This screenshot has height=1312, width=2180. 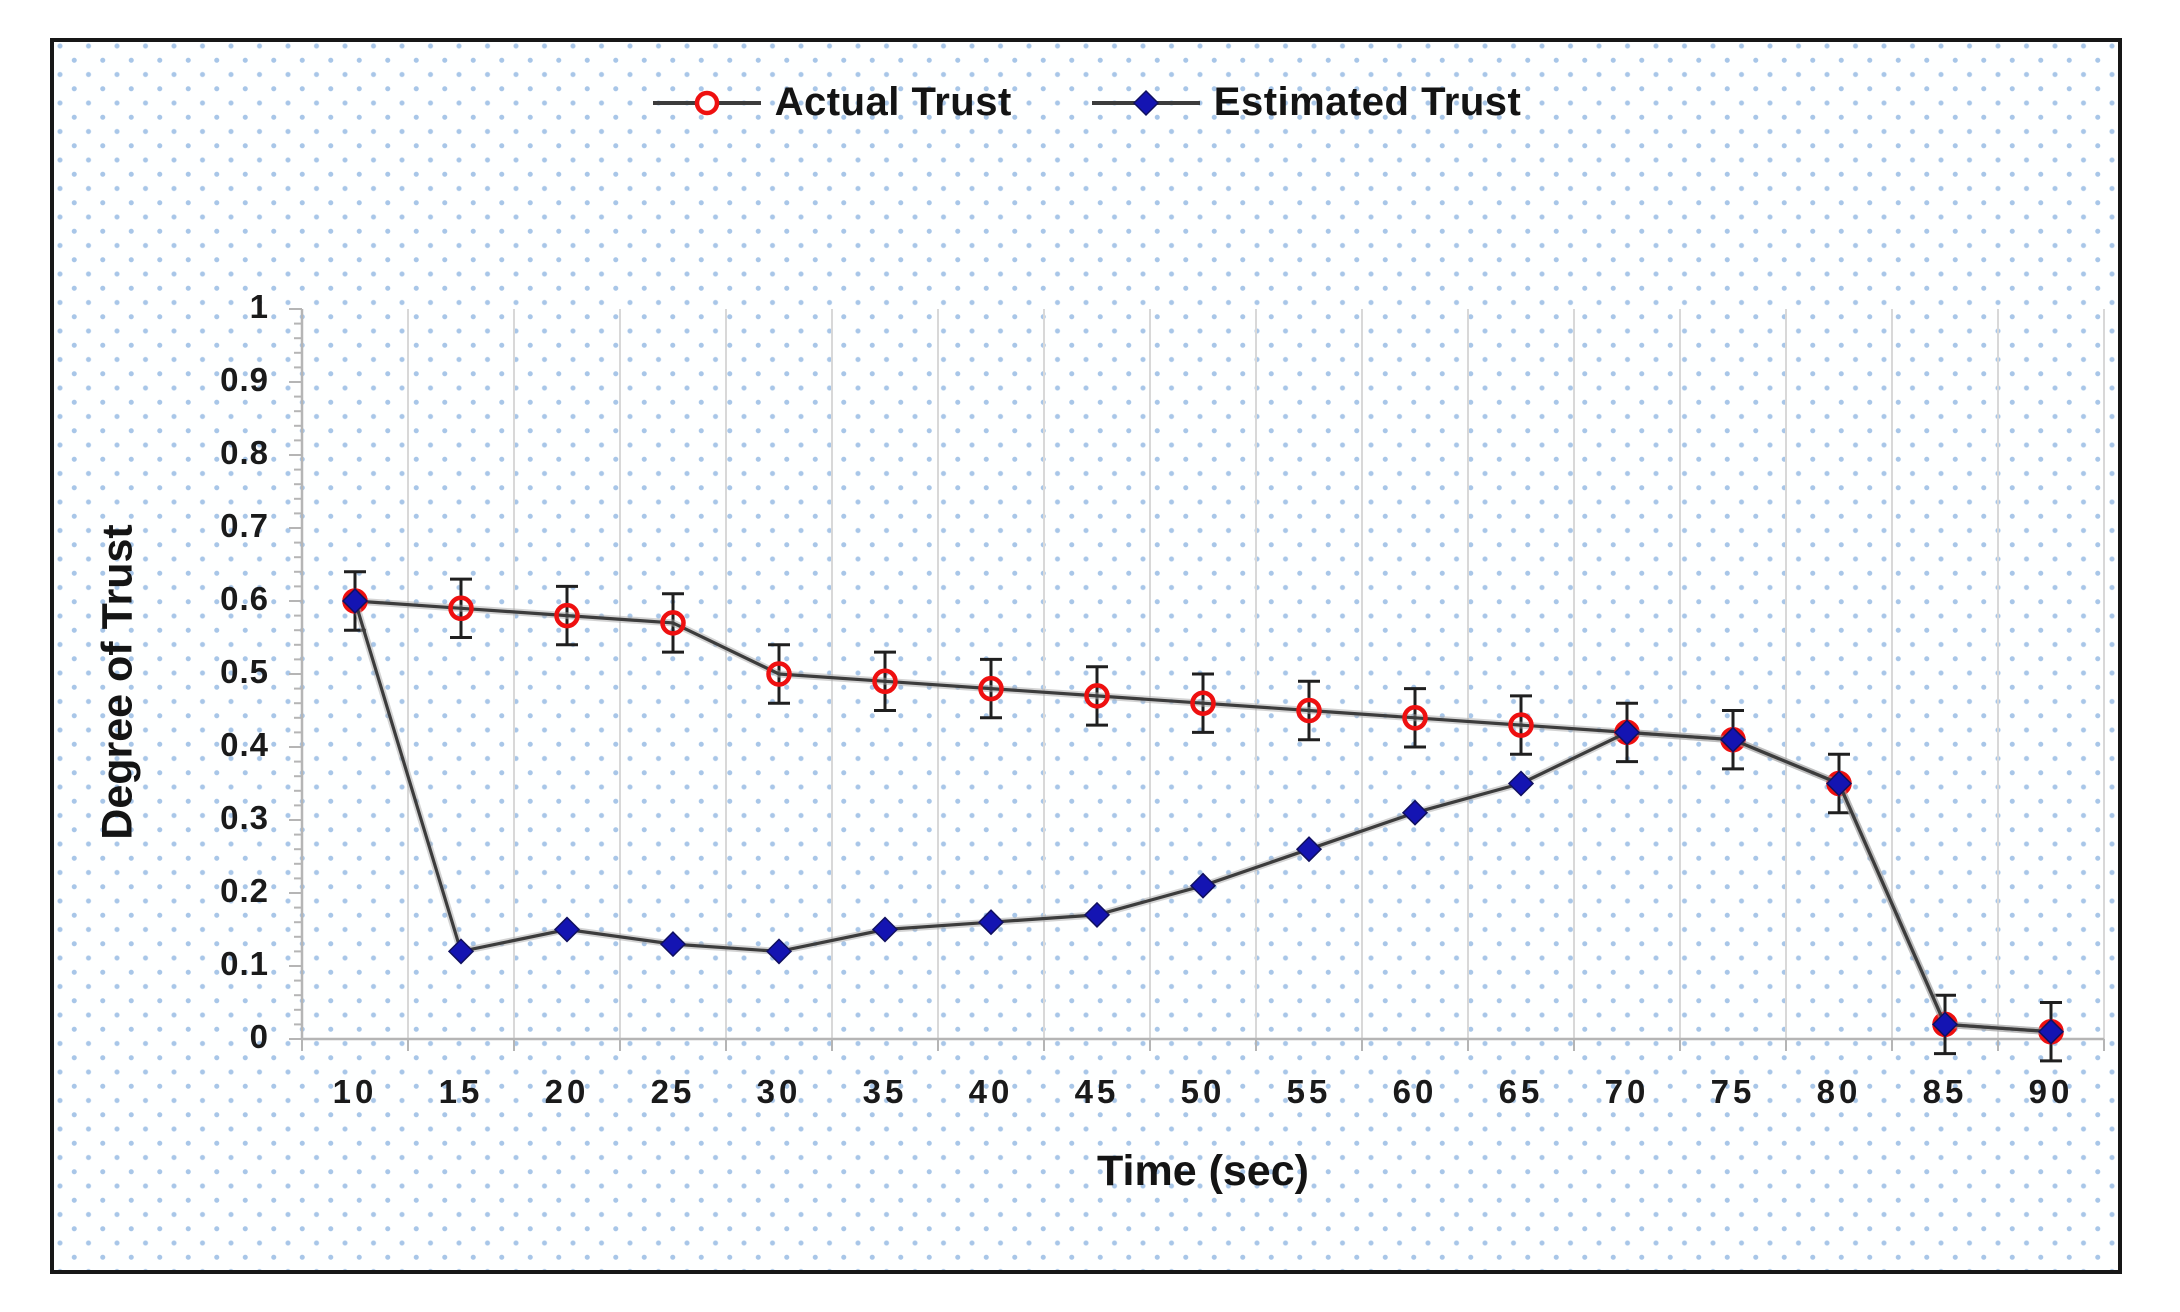 What do you see at coordinates (461, 1091) in the screenshot?
I see `x-tick-label: 15` at bounding box center [461, 1091].